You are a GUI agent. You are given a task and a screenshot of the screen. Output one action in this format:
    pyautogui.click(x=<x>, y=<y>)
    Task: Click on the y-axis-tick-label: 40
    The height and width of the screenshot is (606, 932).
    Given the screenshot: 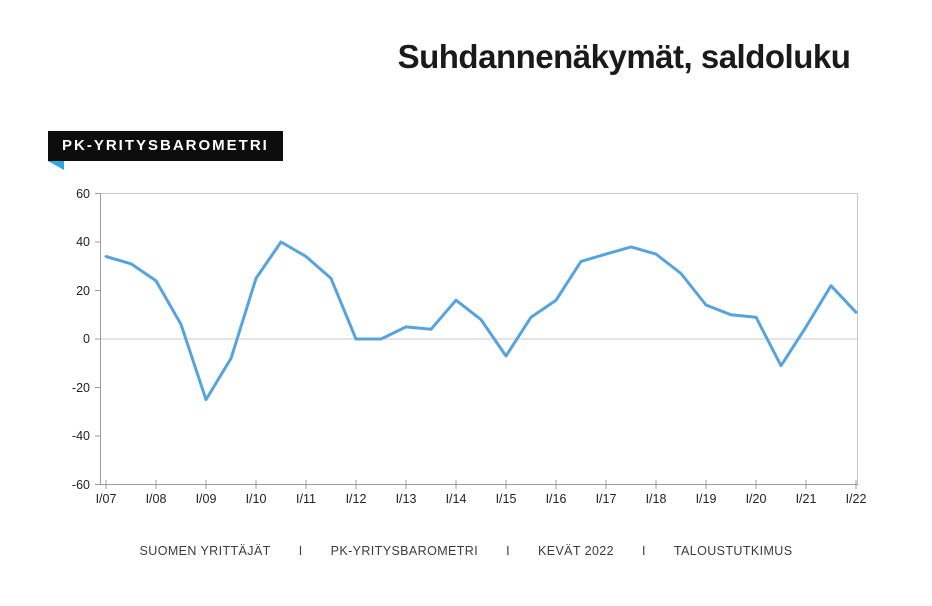 What is the action you would take?
    pyautogui.click(x=83, y=242)
    